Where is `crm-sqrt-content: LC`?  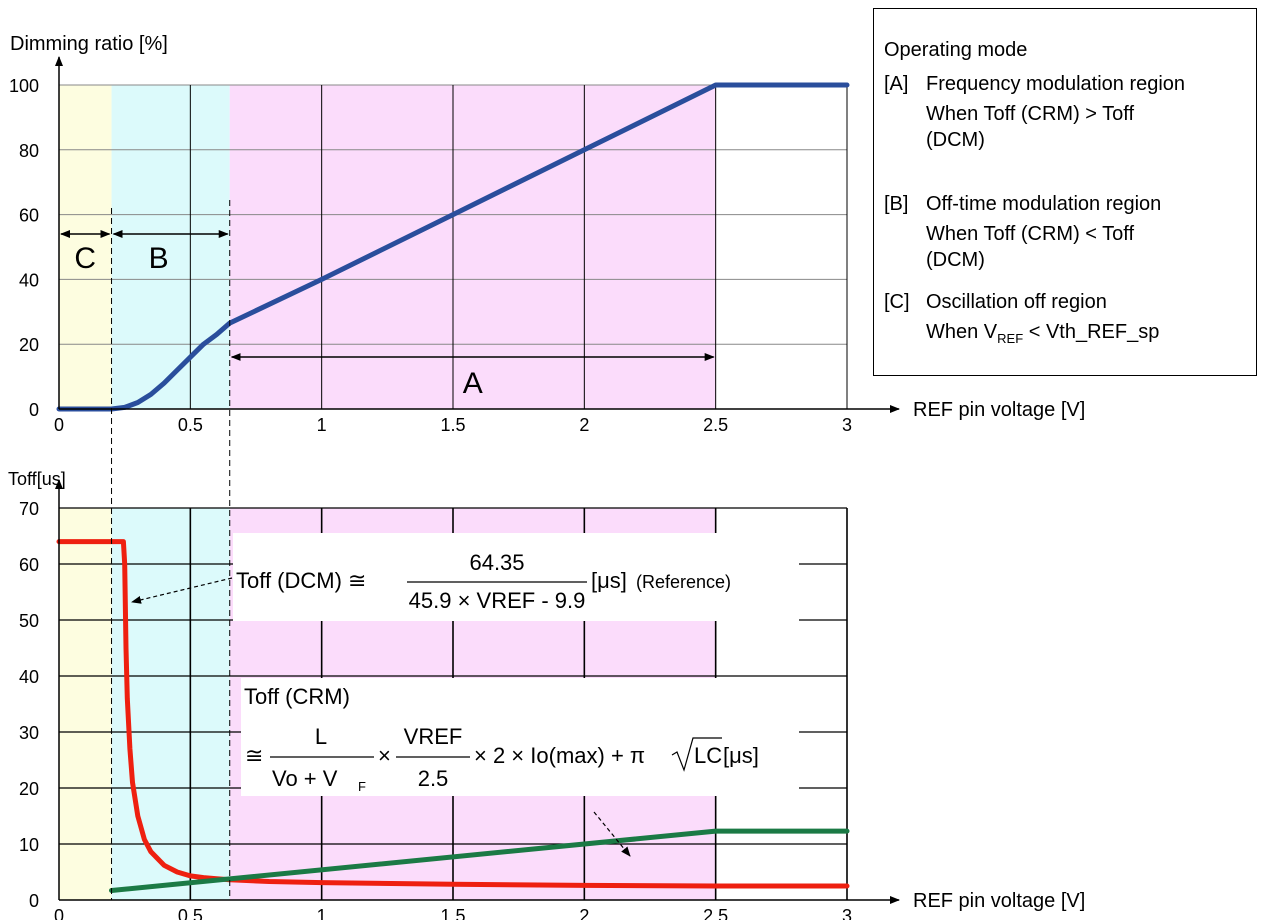
crm-sqrt-content: LC is located at coordinates (708, 755).